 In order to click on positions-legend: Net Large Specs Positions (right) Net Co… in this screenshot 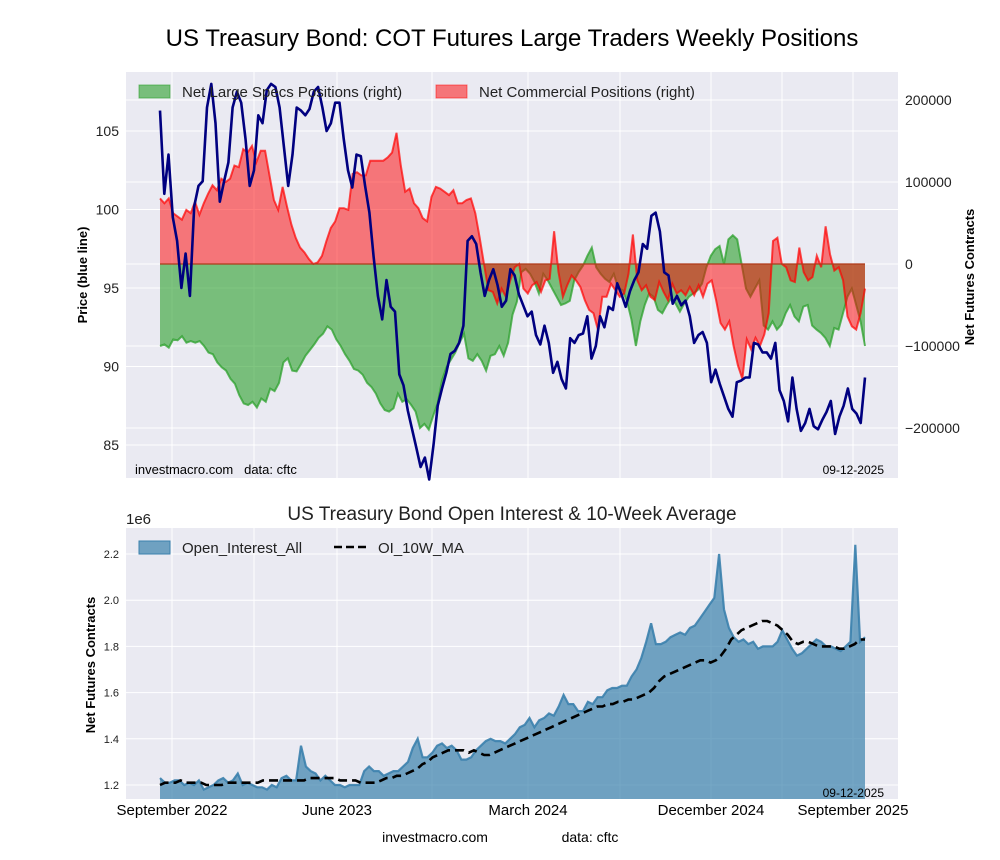, I will do `click(416, 92)`.